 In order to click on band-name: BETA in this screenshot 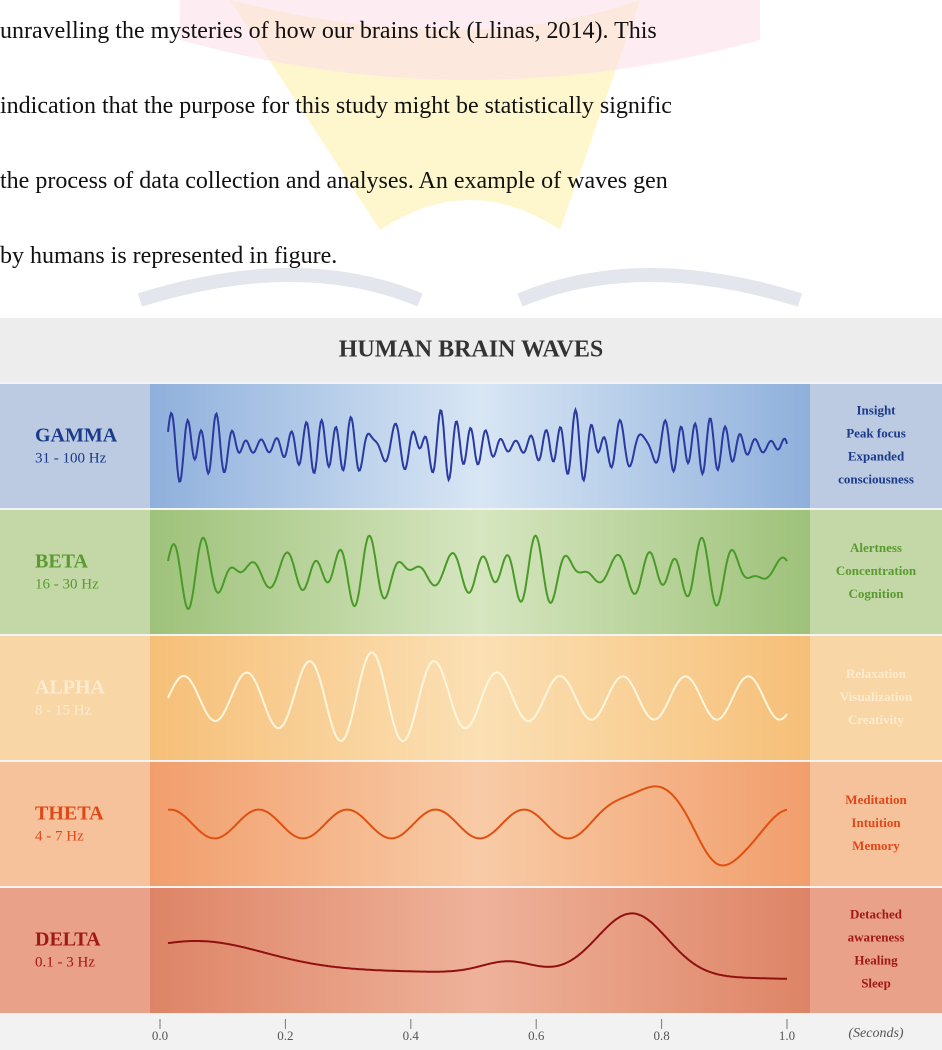, I will do `click(62, 562)`.